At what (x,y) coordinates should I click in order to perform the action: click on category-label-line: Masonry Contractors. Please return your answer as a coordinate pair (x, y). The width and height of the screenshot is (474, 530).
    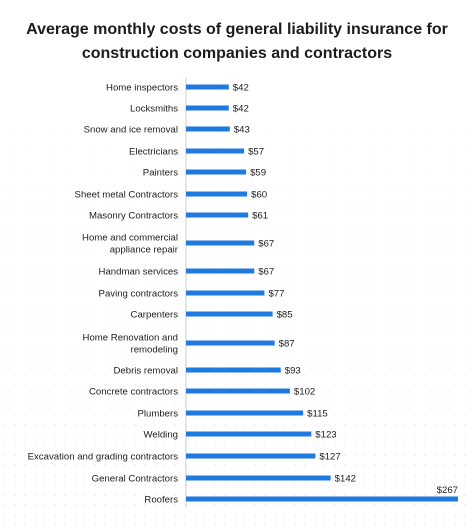
    Looking at the image, I should click on (133, 216).